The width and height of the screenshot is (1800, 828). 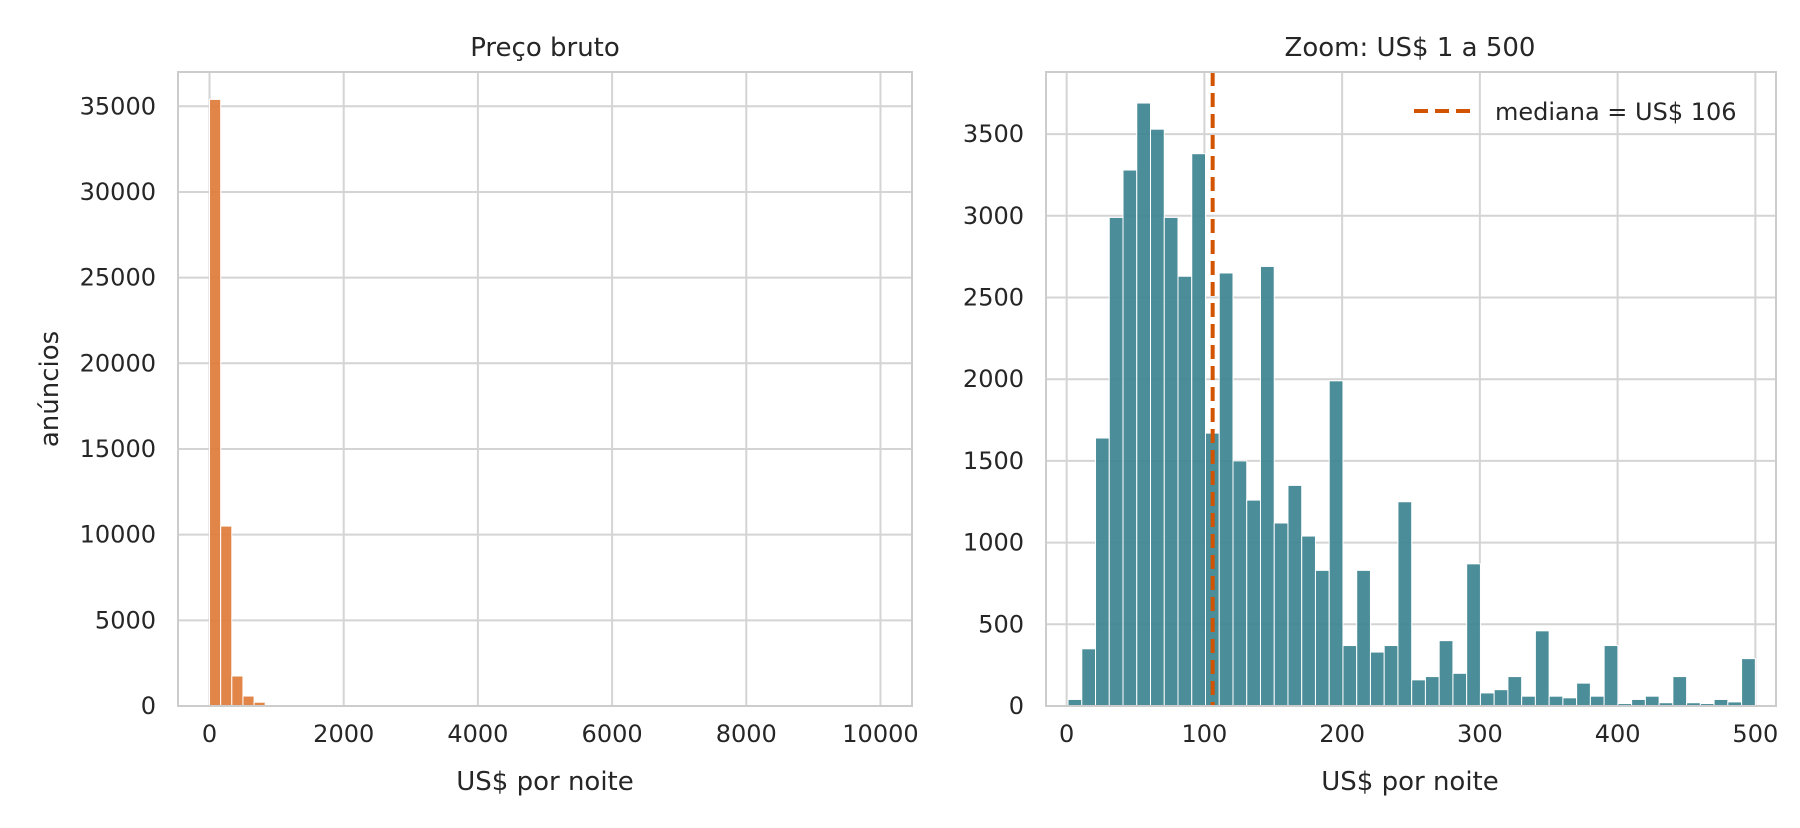 I want to click on y-tick-label: 10000, so click(x=118, y=535).